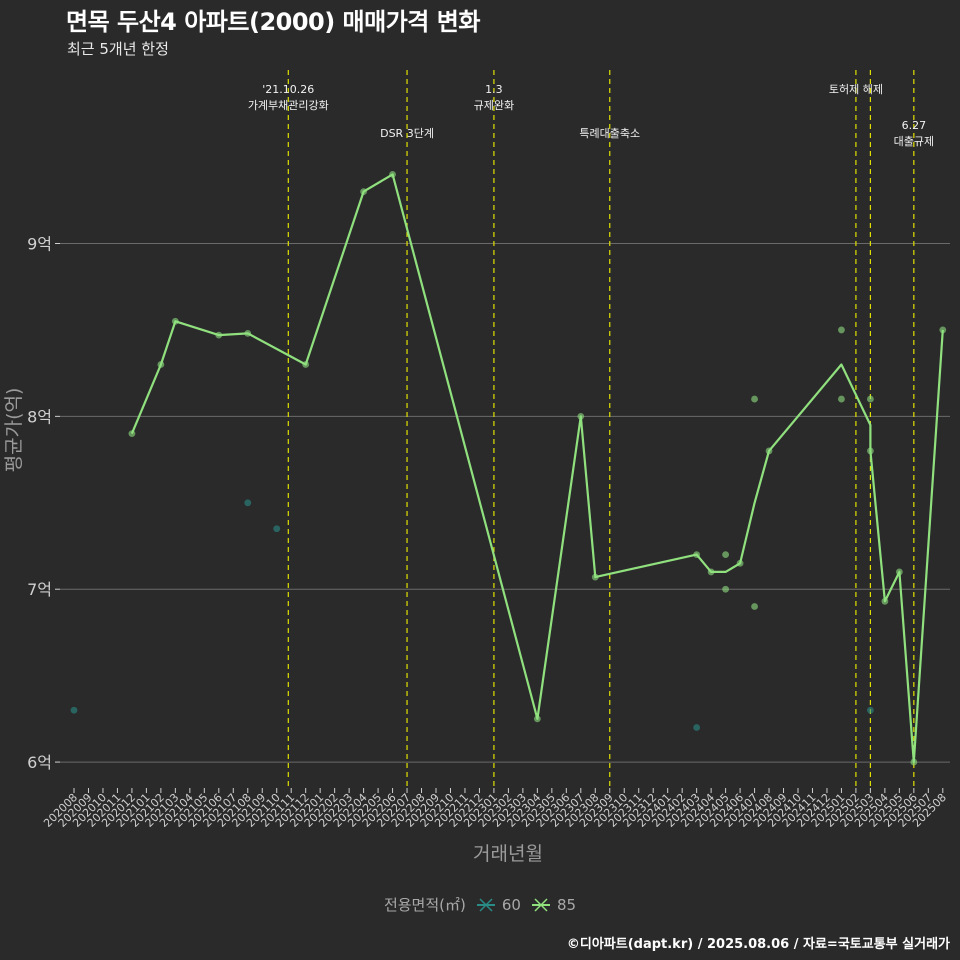  What do you see at coordinates (566, 904) in the screenshot?
I see `legend-label-85: 85` at bounding box center [566, 904].